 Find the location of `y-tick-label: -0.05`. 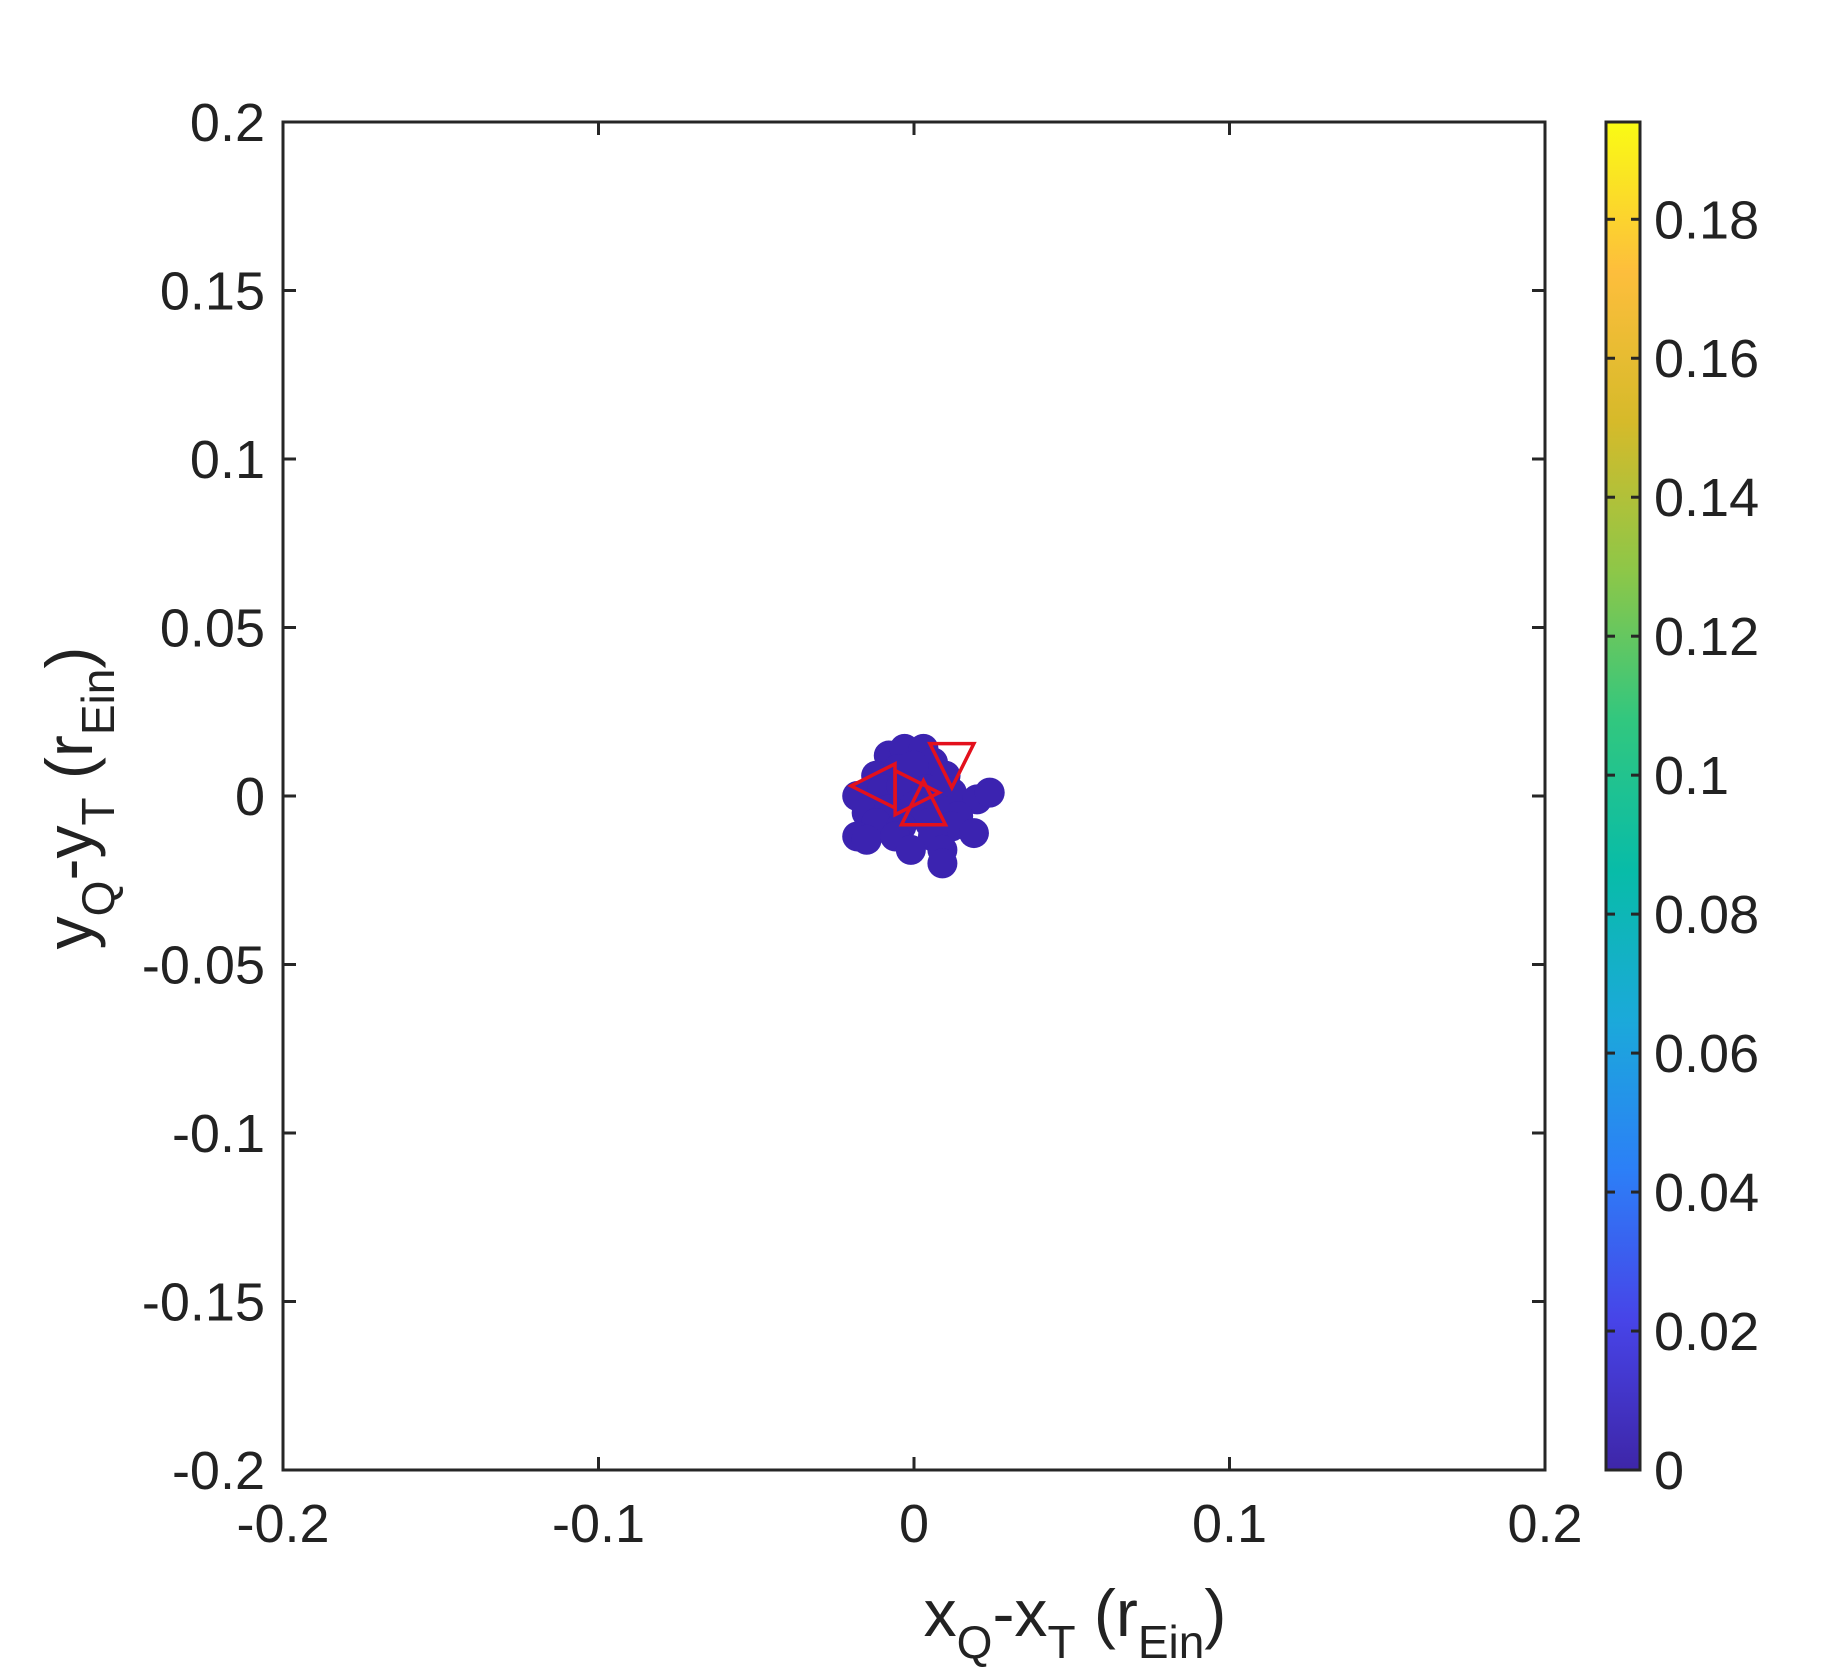

y-tick-label: -0.05 is located at coordinates (203, 966).